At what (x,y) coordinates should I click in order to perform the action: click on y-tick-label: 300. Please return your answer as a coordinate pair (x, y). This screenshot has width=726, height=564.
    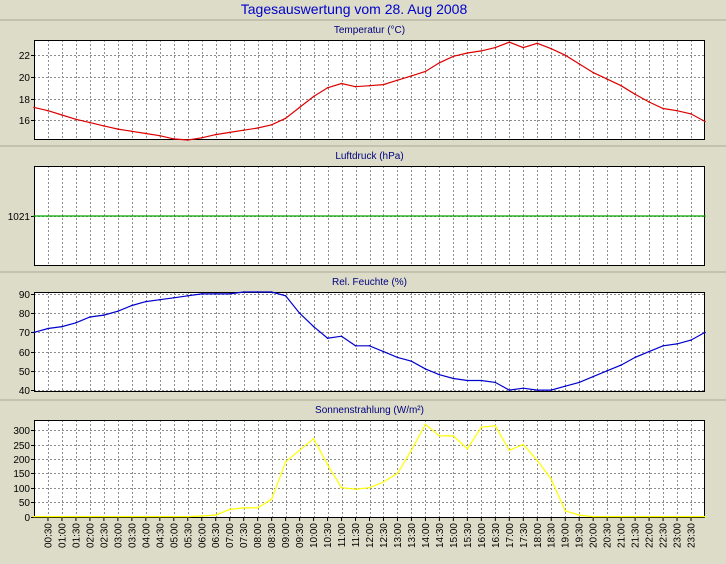
    Looking at the image, I should click on (21, 431).